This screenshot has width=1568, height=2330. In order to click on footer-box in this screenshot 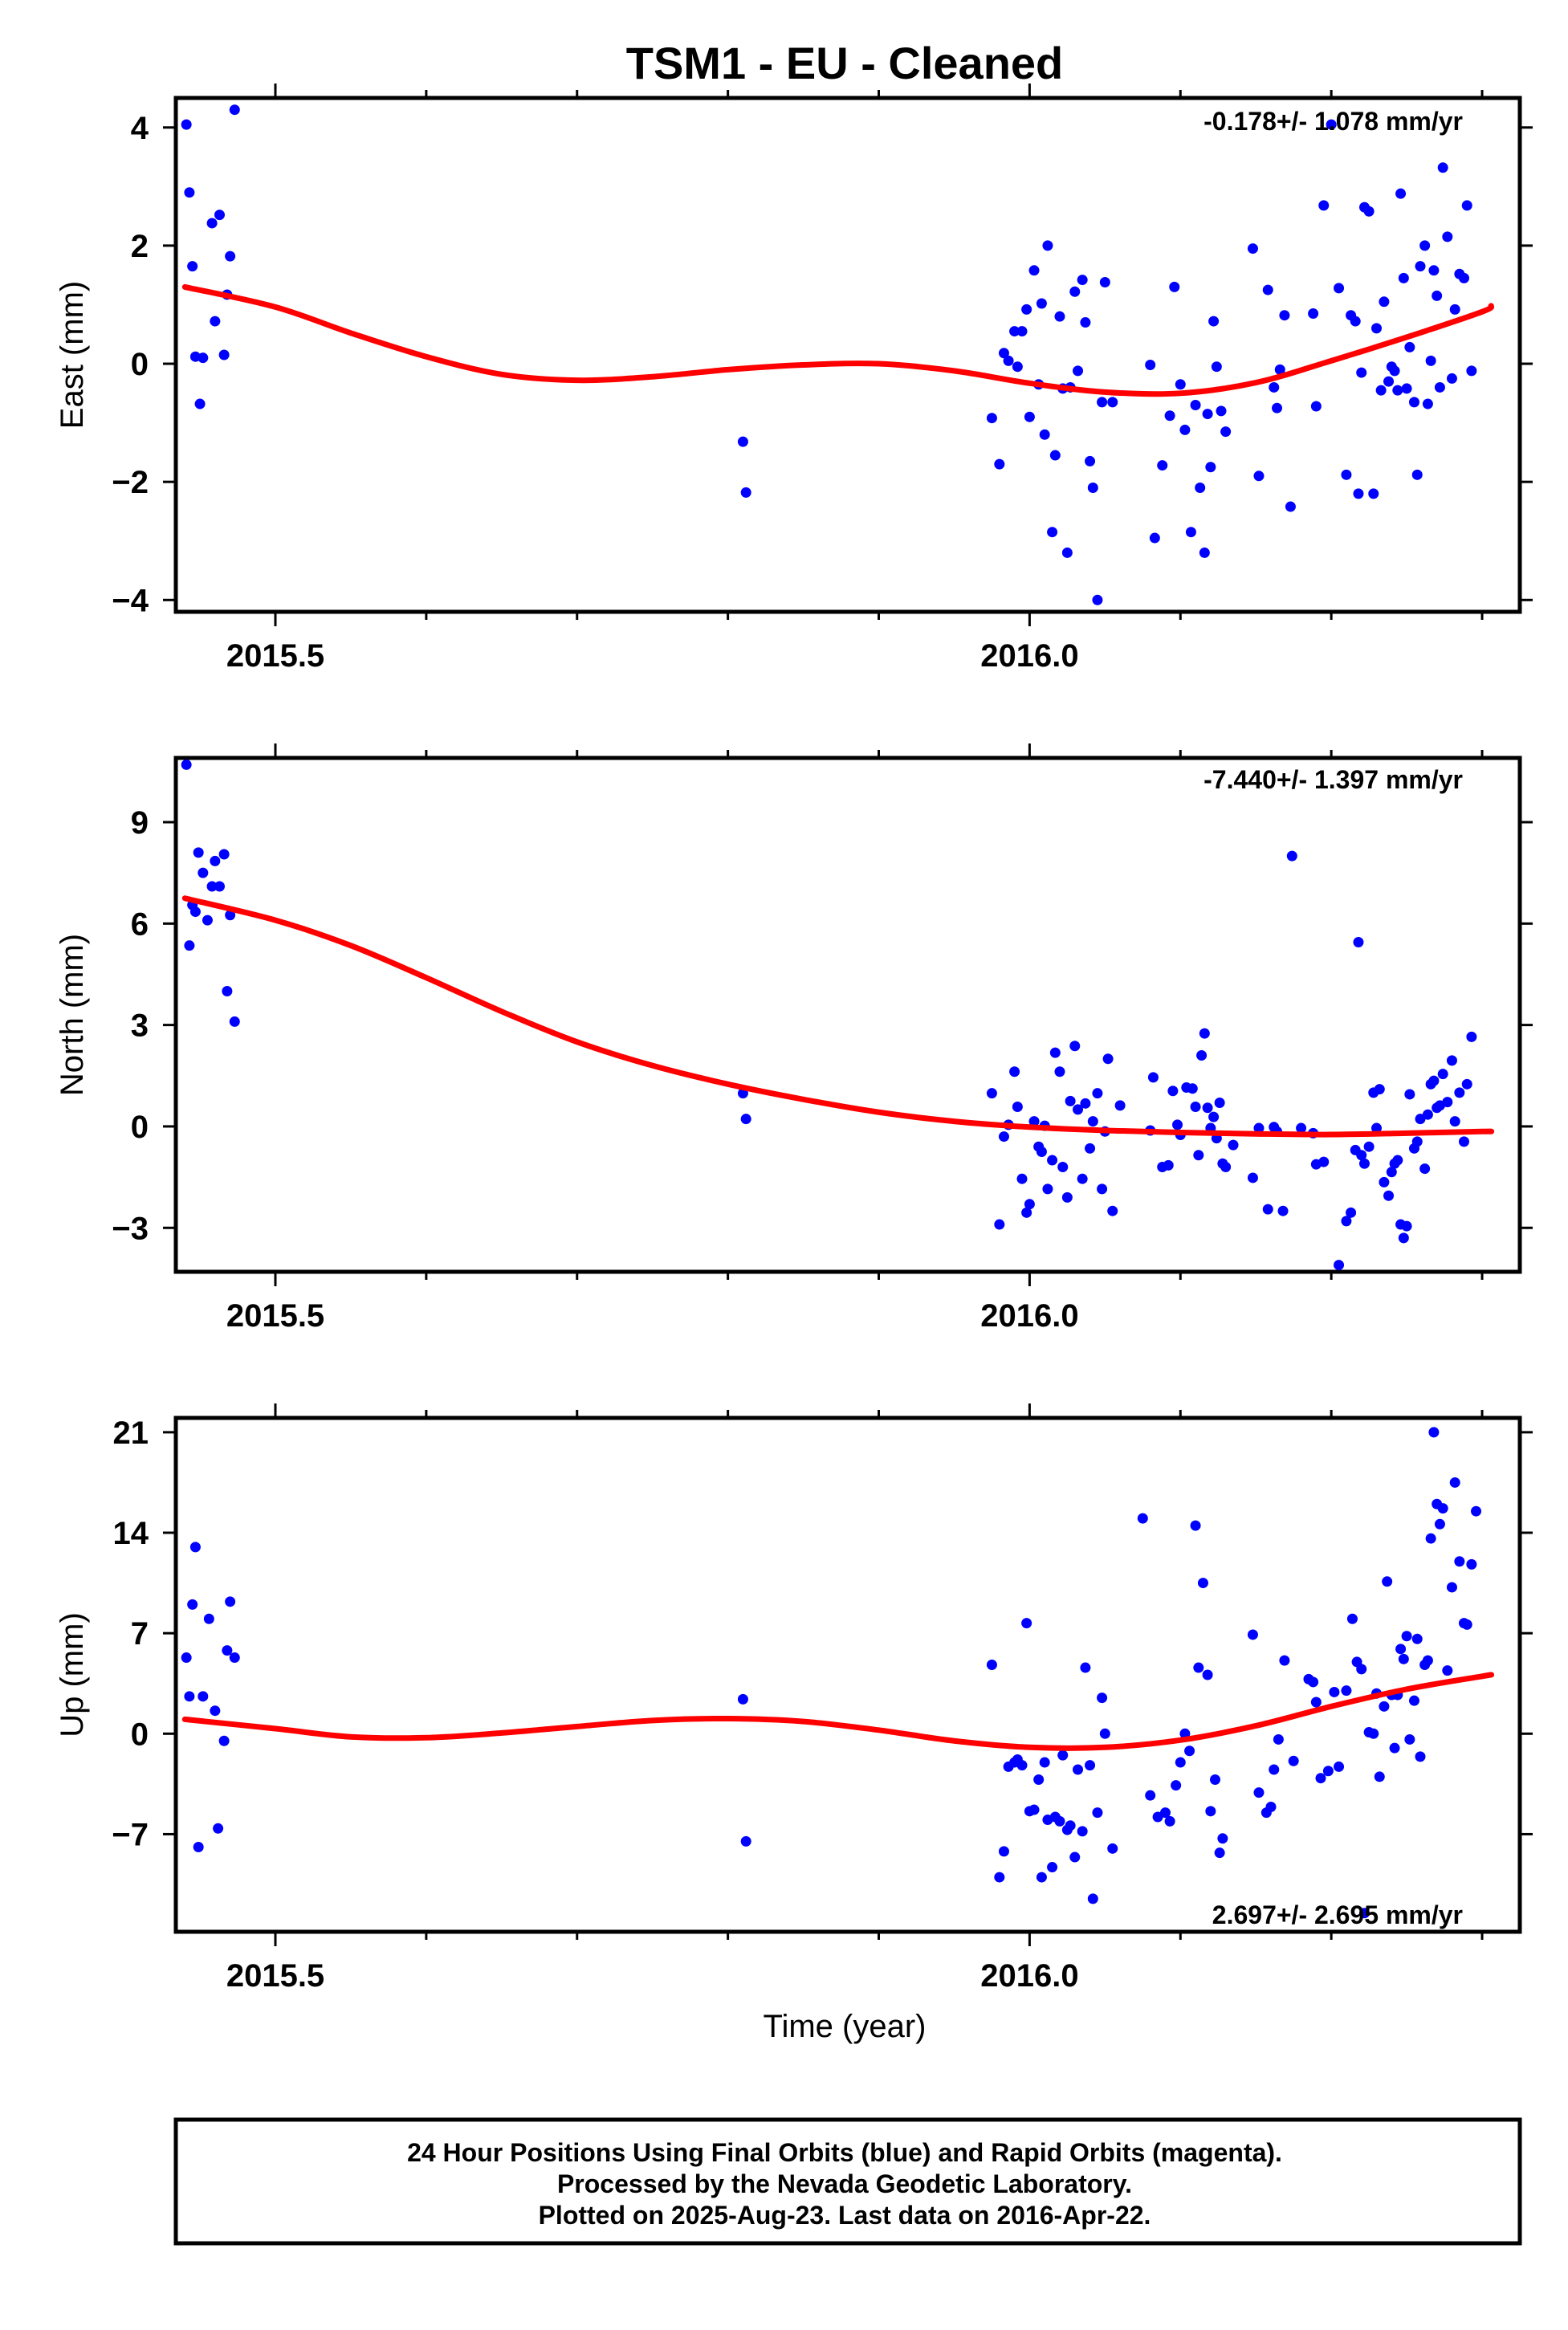, I will do `click(847, 2181)`.